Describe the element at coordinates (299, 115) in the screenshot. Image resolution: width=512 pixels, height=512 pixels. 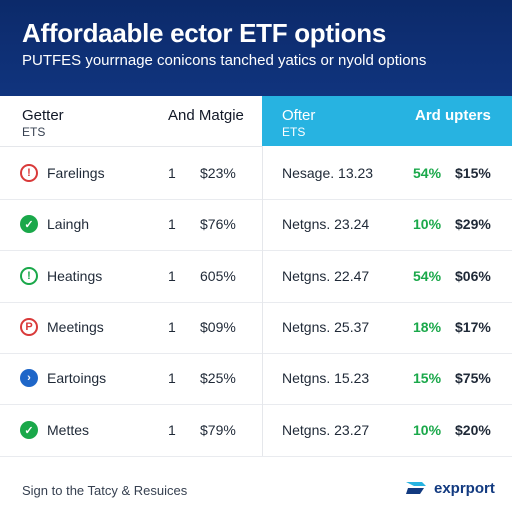
I see `column-header-ofter: Ofter` at that location.